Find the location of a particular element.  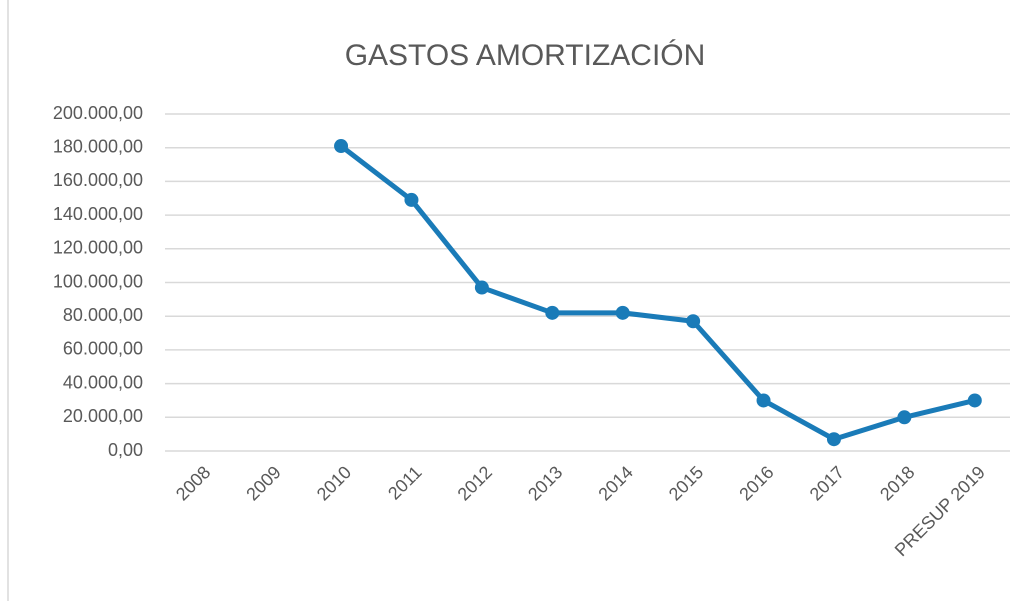

y-tick-label: 40.000,00 is located at coordinates (103, 382).